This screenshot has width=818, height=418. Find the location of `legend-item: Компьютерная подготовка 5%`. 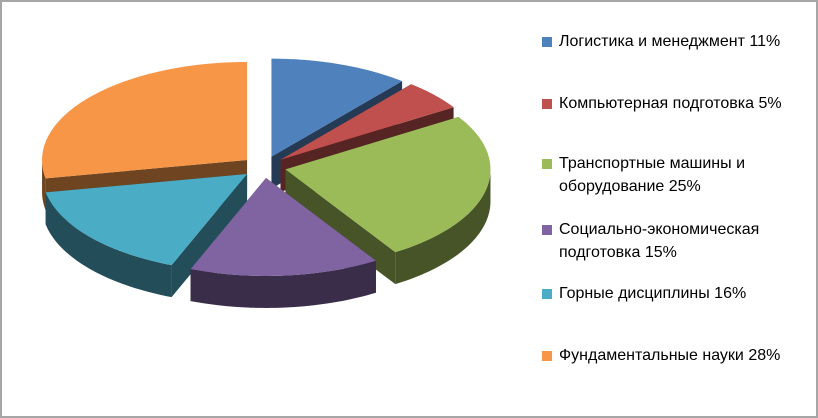

legend-item: Компьютерная подготовка 5% is located at coordinates (666, 103).